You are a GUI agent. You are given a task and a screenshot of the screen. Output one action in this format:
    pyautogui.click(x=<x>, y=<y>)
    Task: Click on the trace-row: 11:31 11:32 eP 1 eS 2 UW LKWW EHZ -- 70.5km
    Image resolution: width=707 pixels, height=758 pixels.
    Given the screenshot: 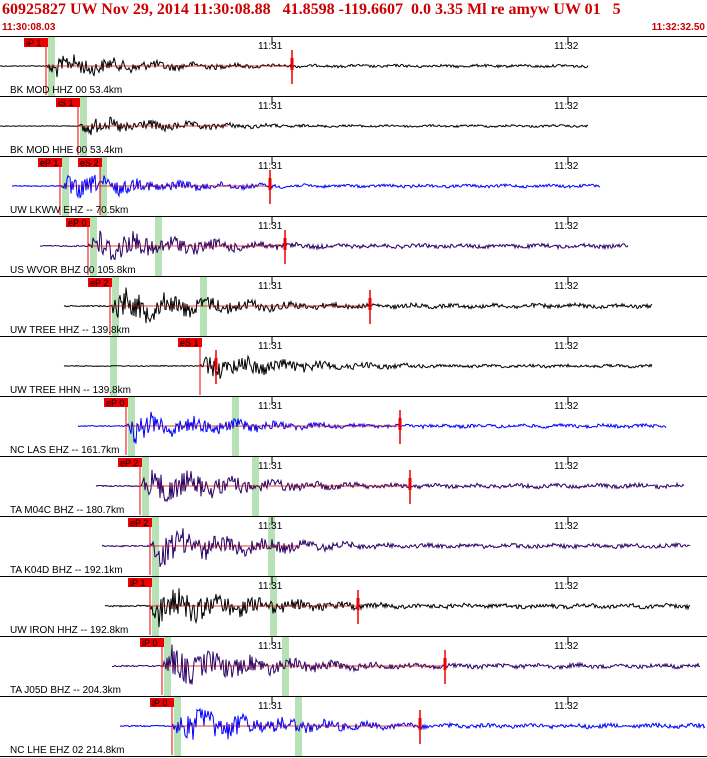 What is the action you would take?
    pyautogui.click(x=353, y=187)
    